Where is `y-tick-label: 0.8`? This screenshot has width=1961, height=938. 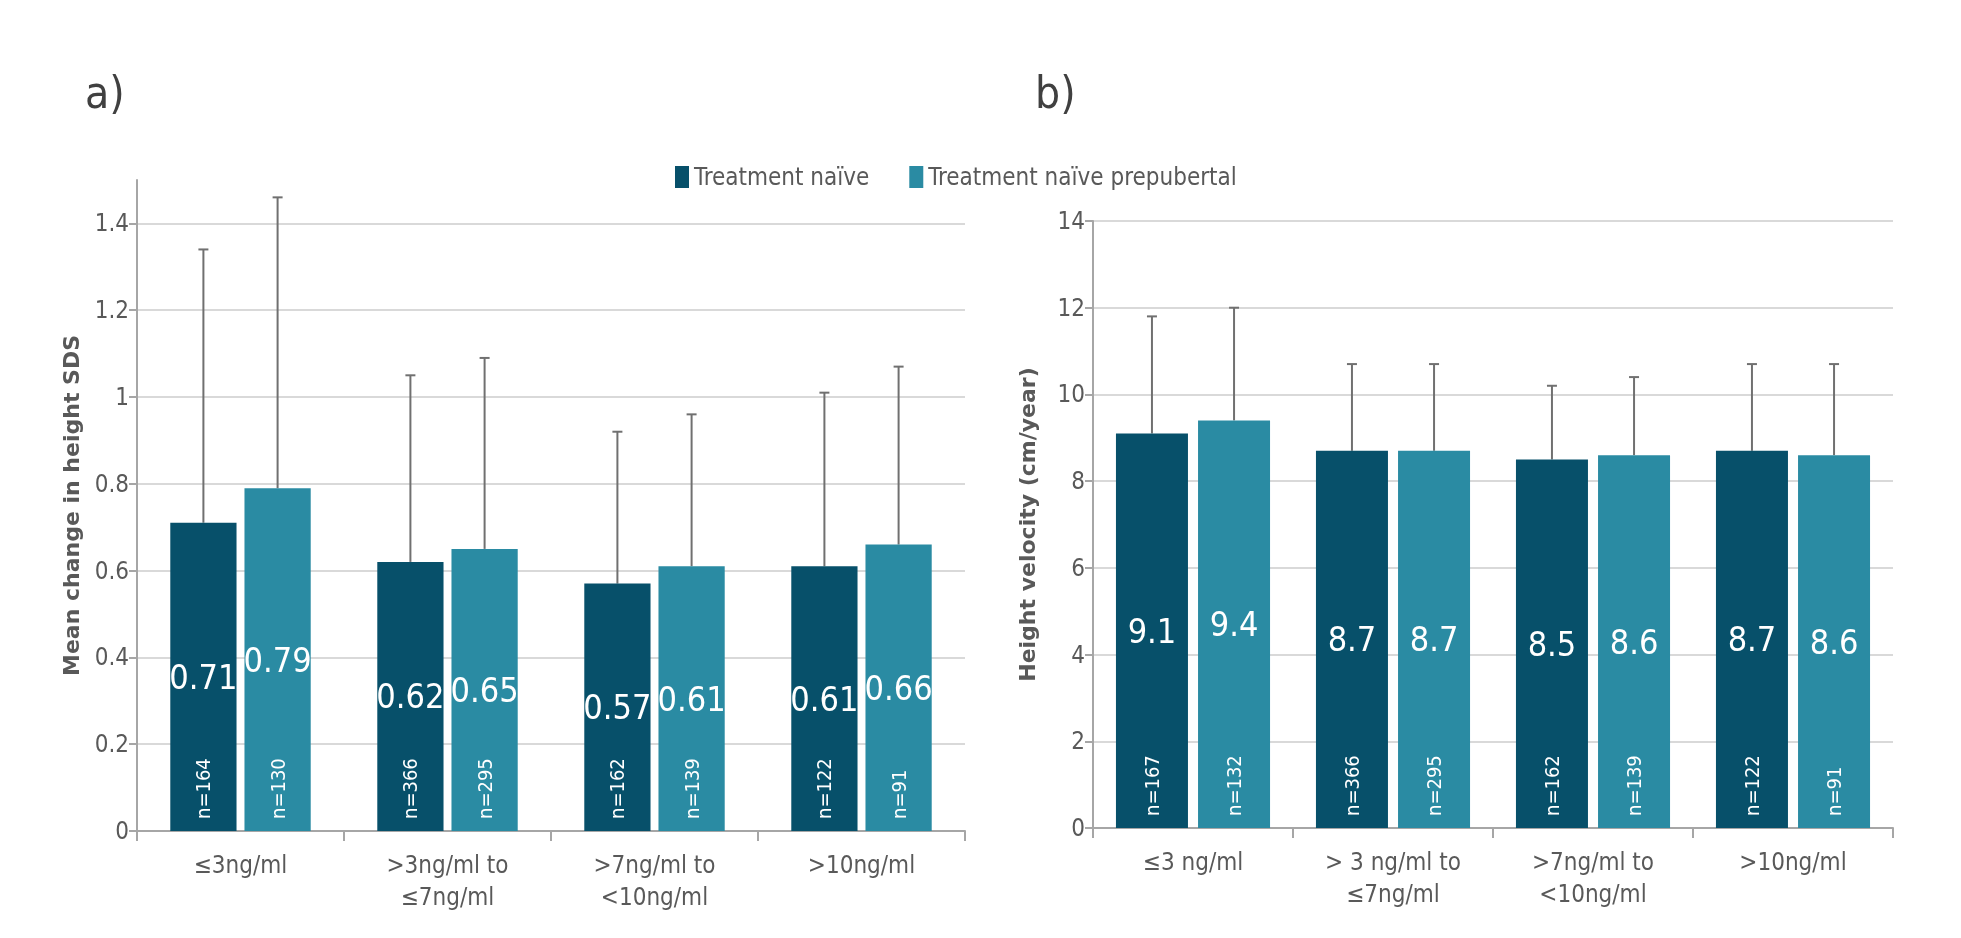 y-tick-label: 0.8 is located at coordinates (111, 483).